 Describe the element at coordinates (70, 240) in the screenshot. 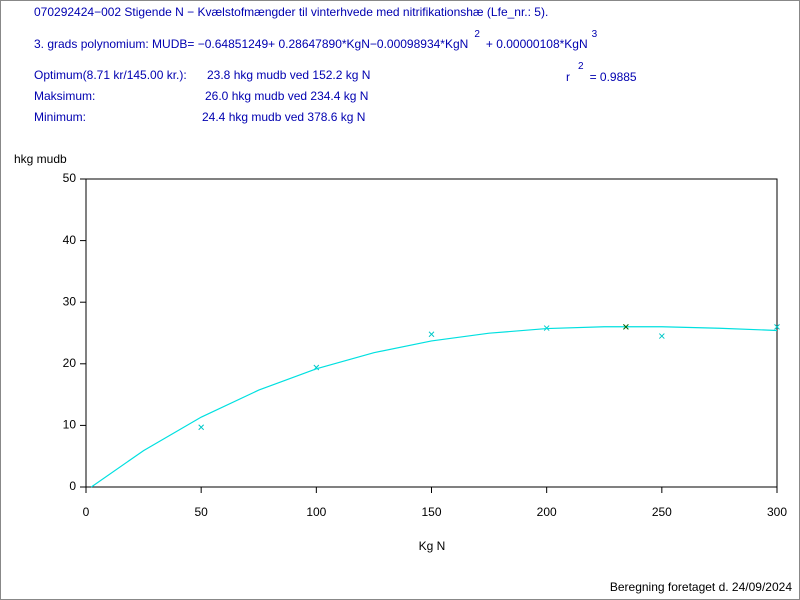

I see `y-tick-label: 40` at that location.